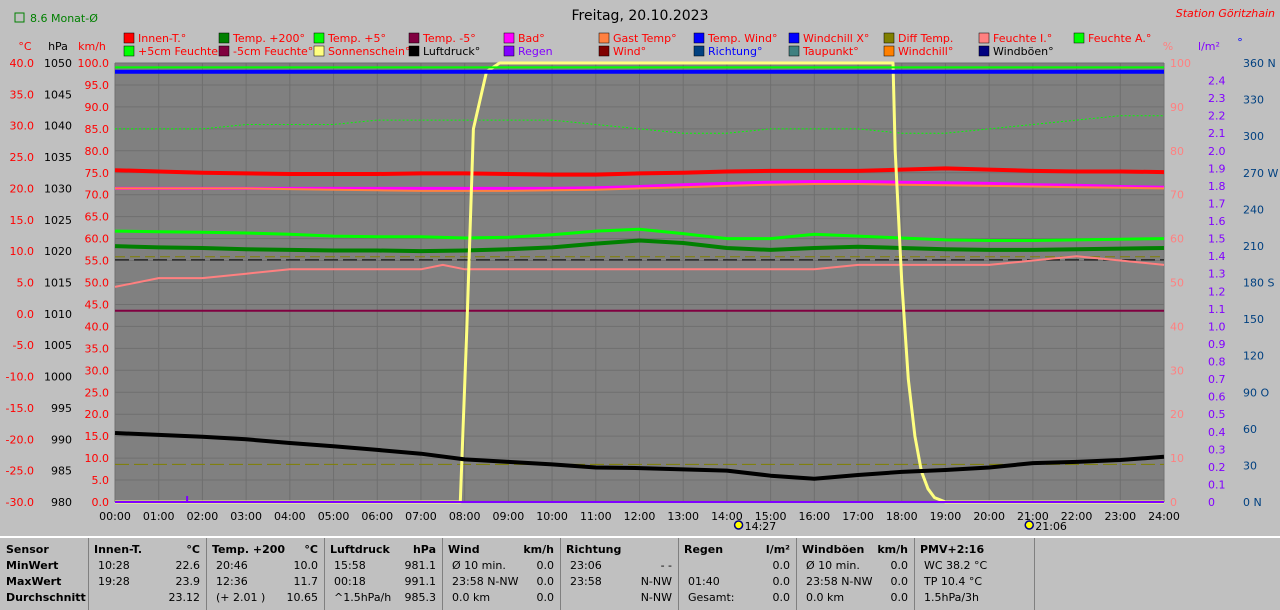 The height and width of the screenshot is (610, 1280). What do you see at coordinates (20, 471) in the screenshot?
I see `temp-axis-tick: -25.0` at bounding box center [20, 471].